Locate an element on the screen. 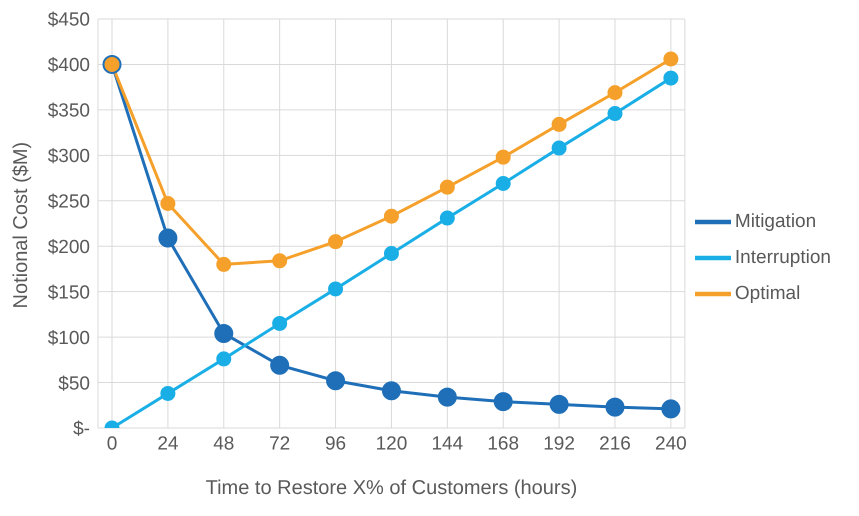  x-tick-label: 120 is located at coordinates (392, 443).